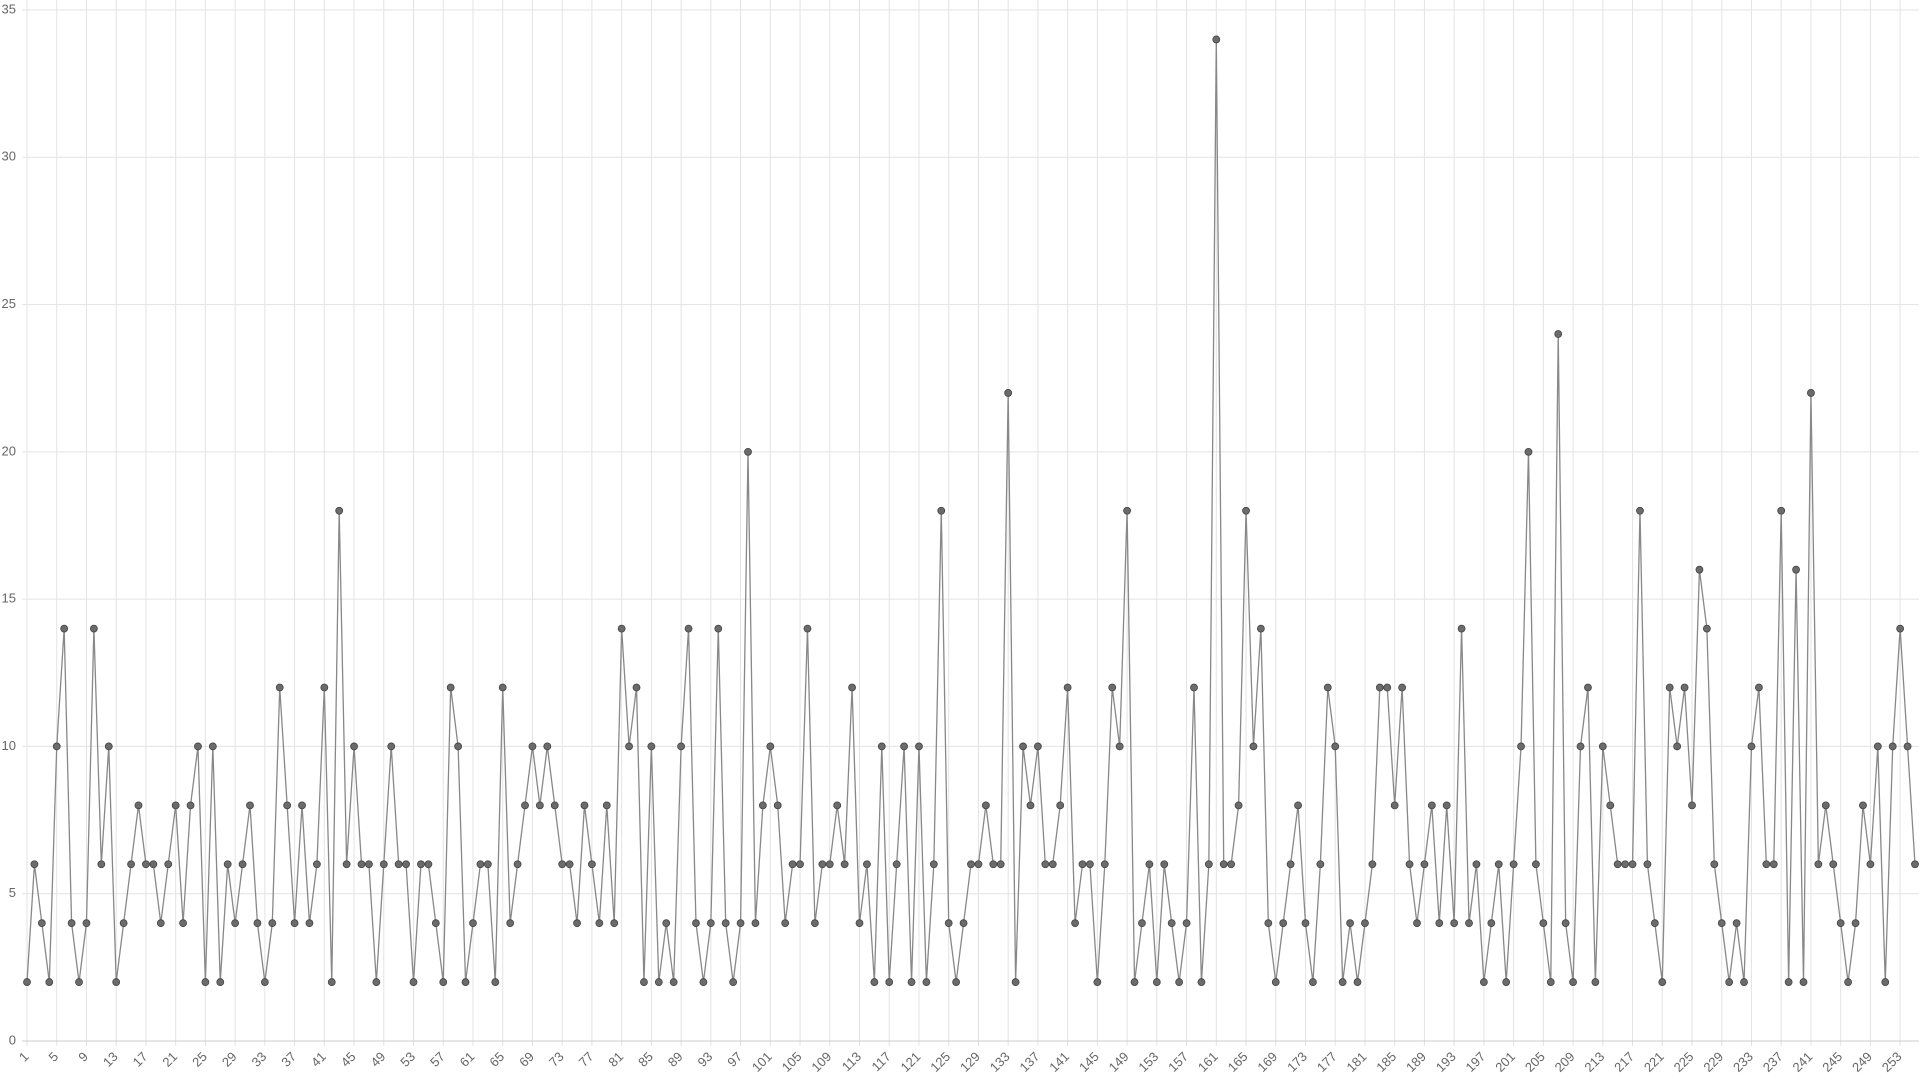  What do you see at coordinates (1327, 1062) in the screenshot?
I see `x-tick-label: 177` at bounding box center [1327, 1062].